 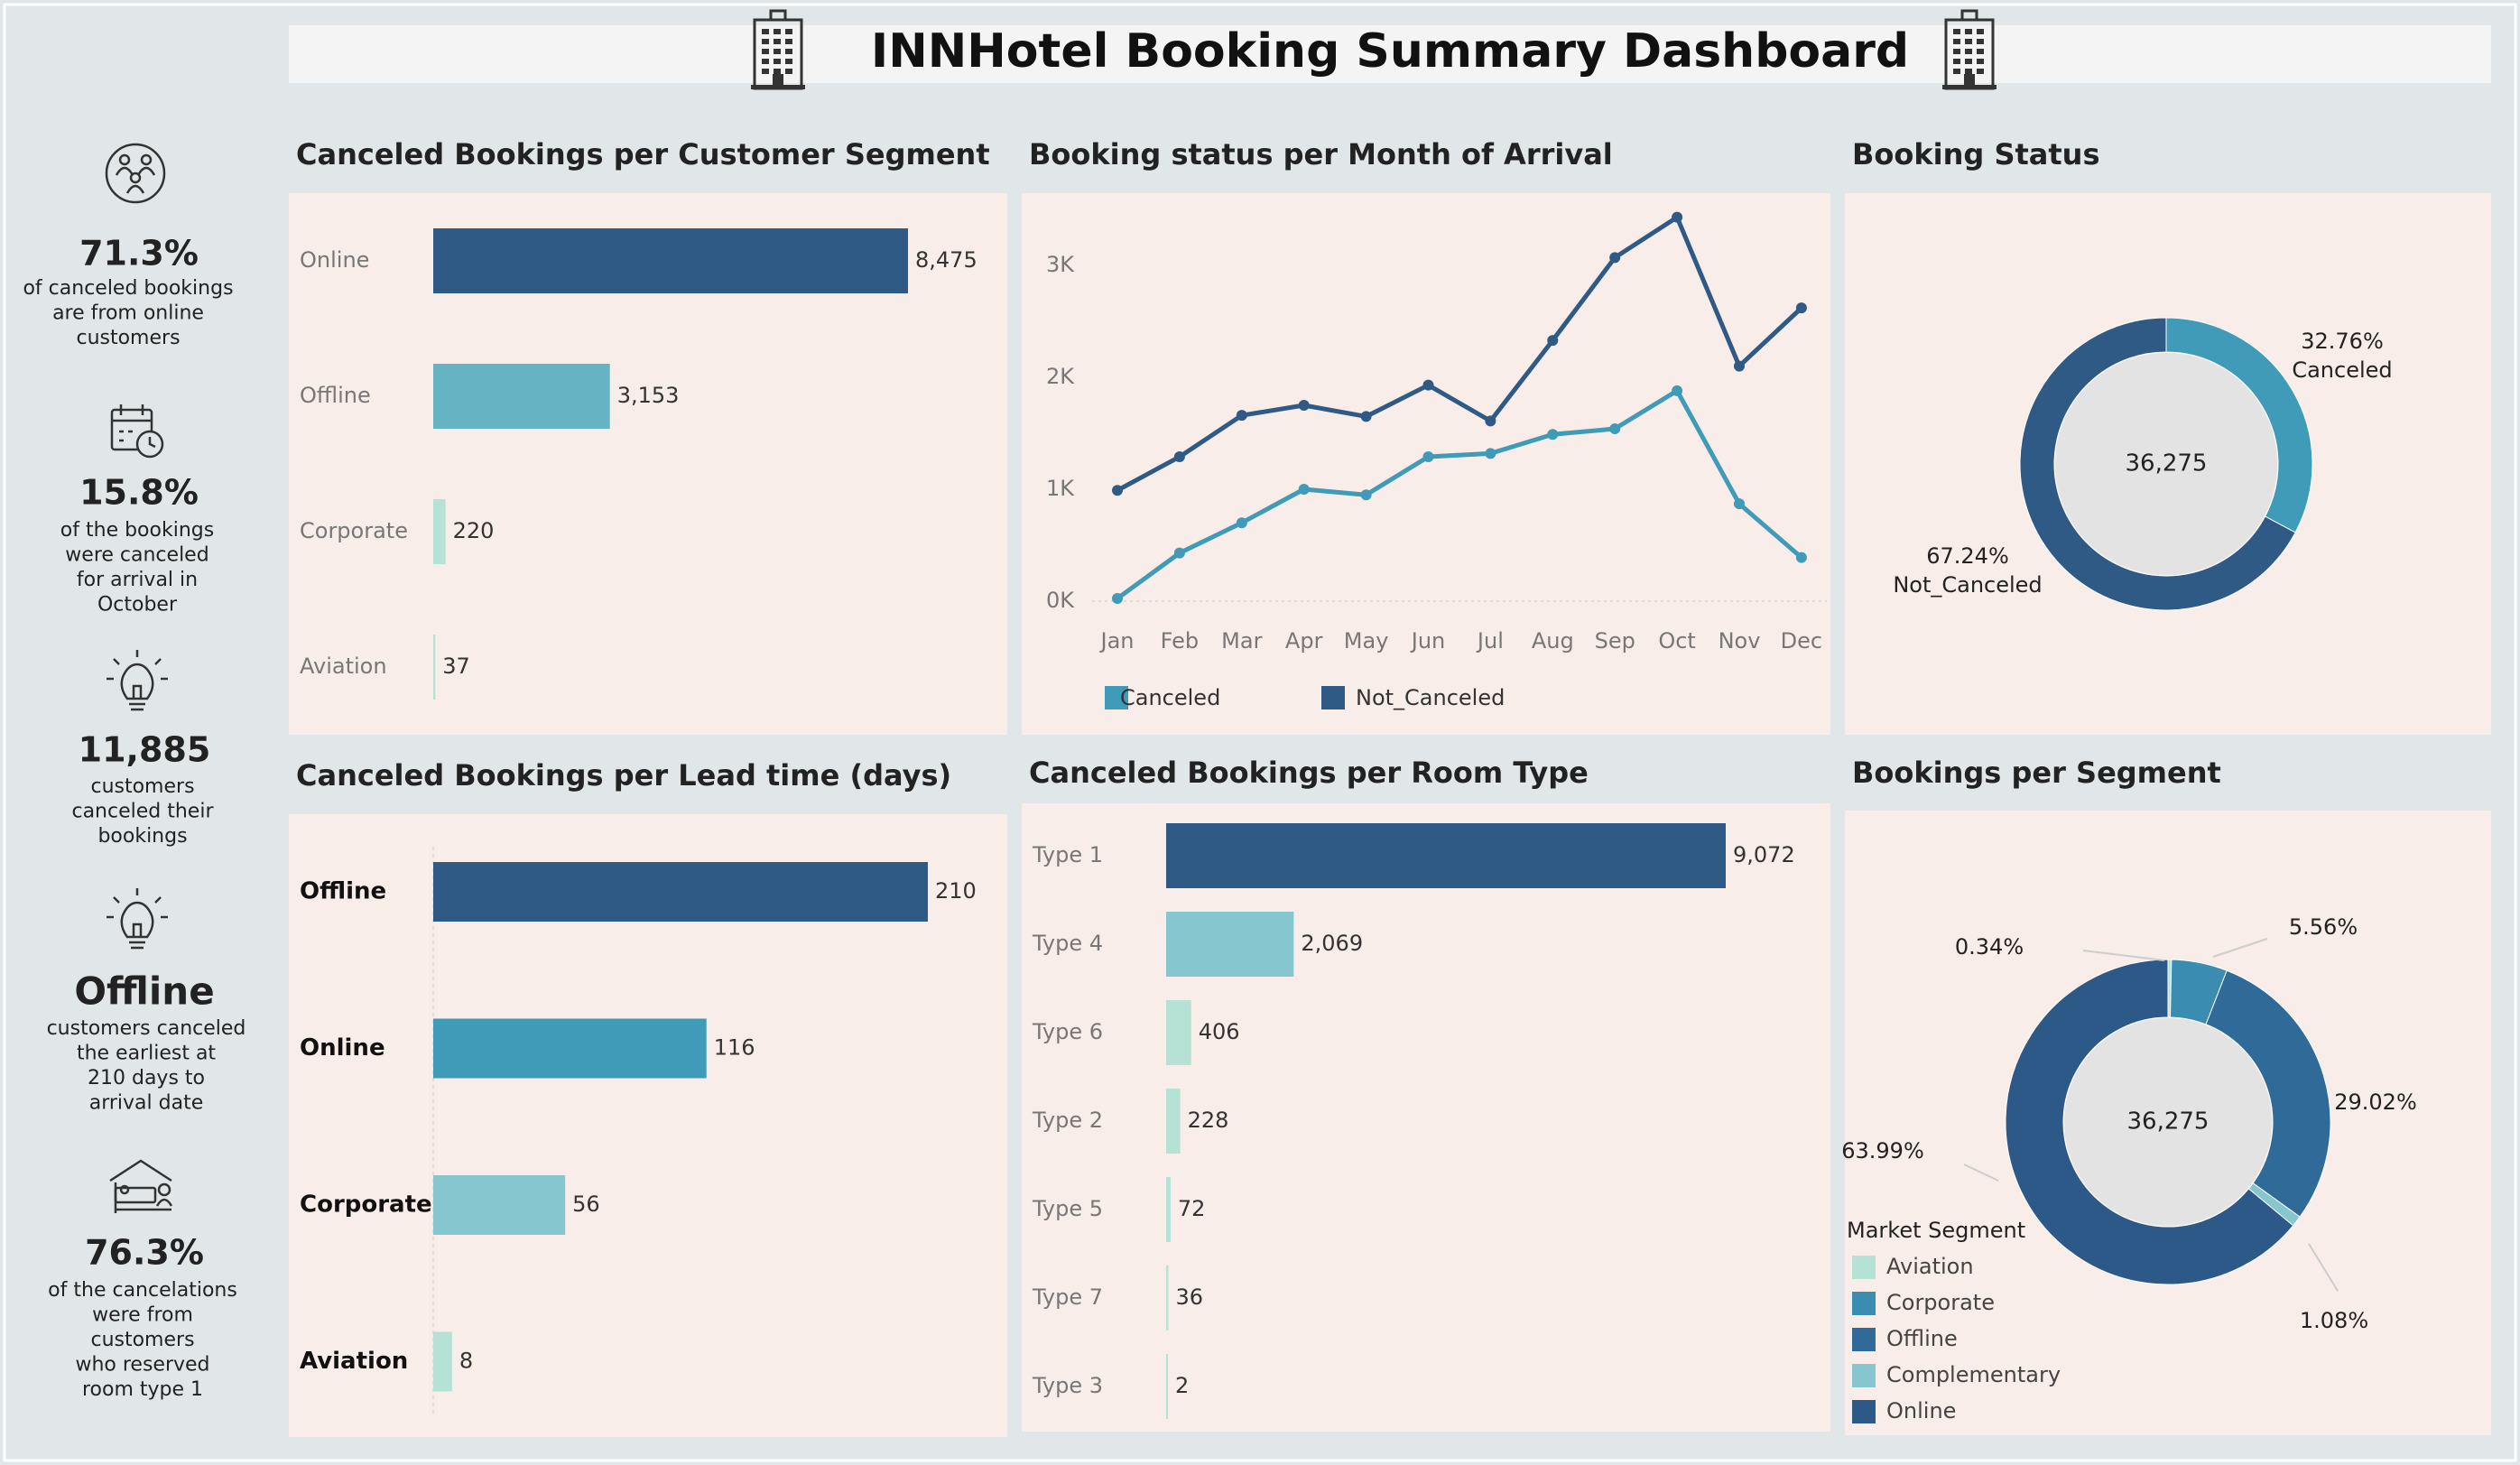 What do you see at coordinates (586, 1204) in the screenshot?
I see `data-label: 56` at bounding box center [586, 1204].